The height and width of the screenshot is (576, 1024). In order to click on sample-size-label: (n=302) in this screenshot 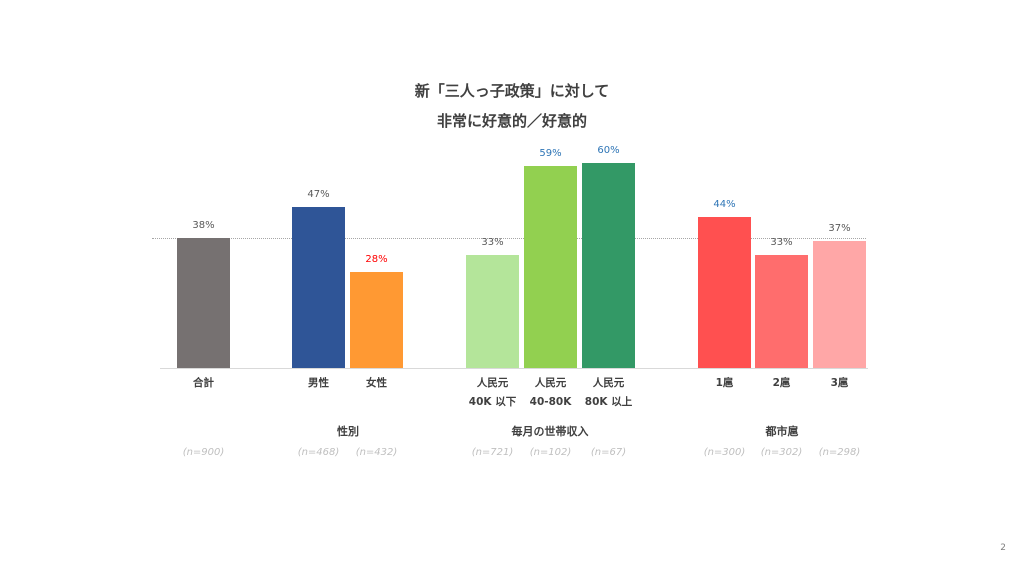, I will do `click(781, 452)`.